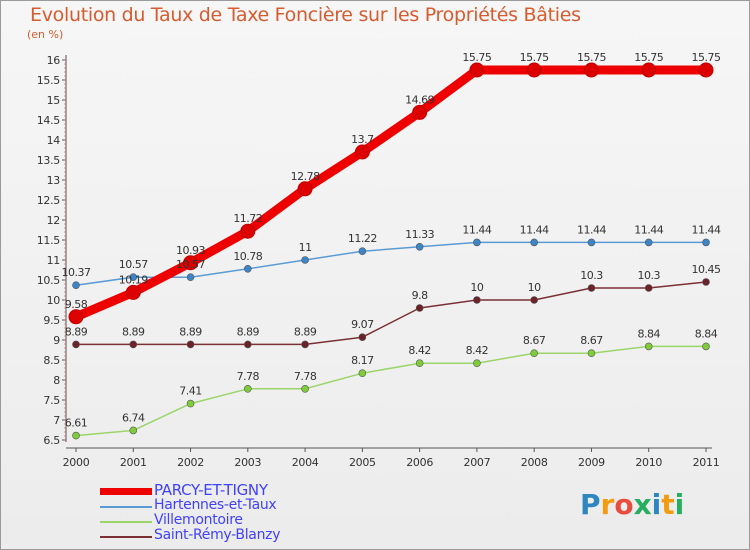 Image resolution: width=750 pixels, height=550 pixels. Describe the element at coordinates (51, 440) in the screenshot. I see `y-tick-label: 6.5` at that location.